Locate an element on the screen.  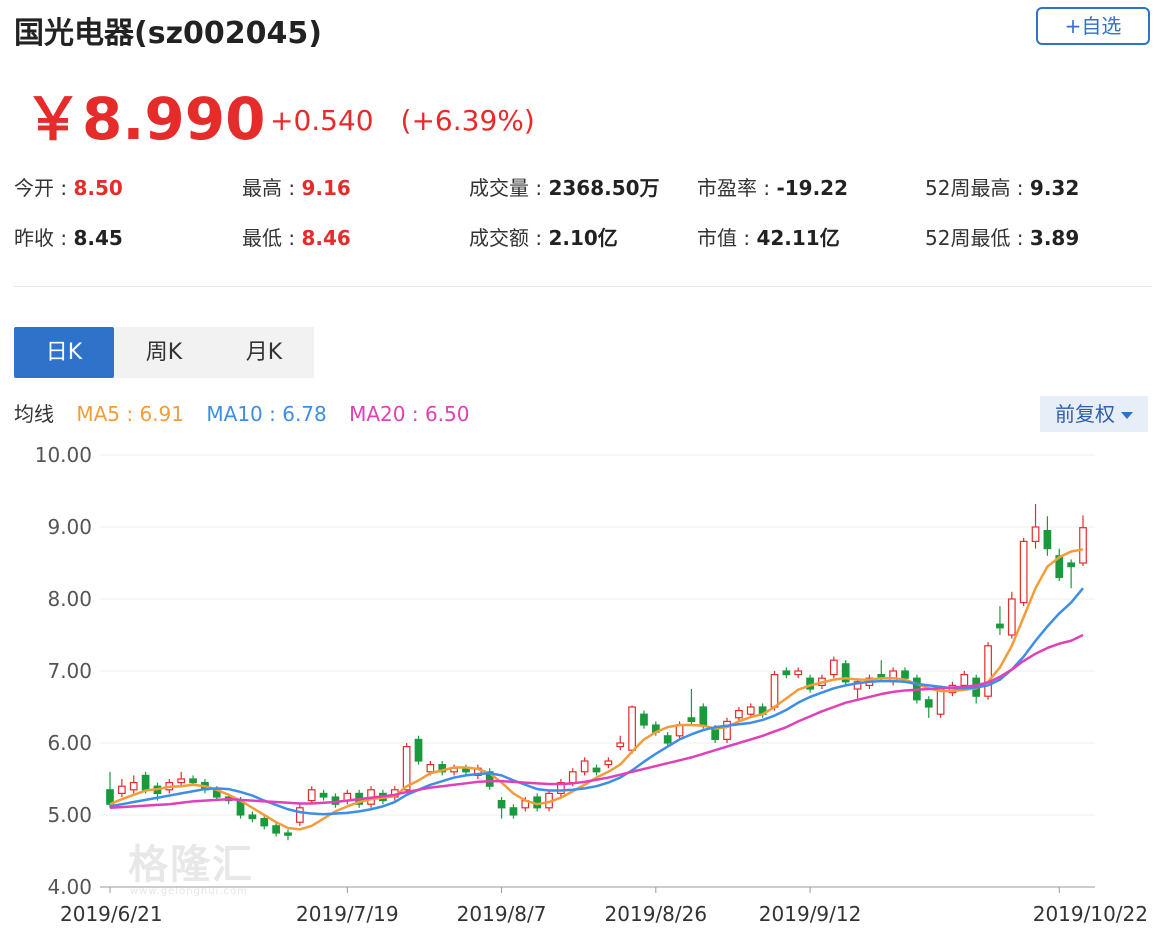
ma-legend: 均线 MA5 : 6.91 MA10 : 6.78 MA20 : 6.50 is located at coordinates (249, 412).